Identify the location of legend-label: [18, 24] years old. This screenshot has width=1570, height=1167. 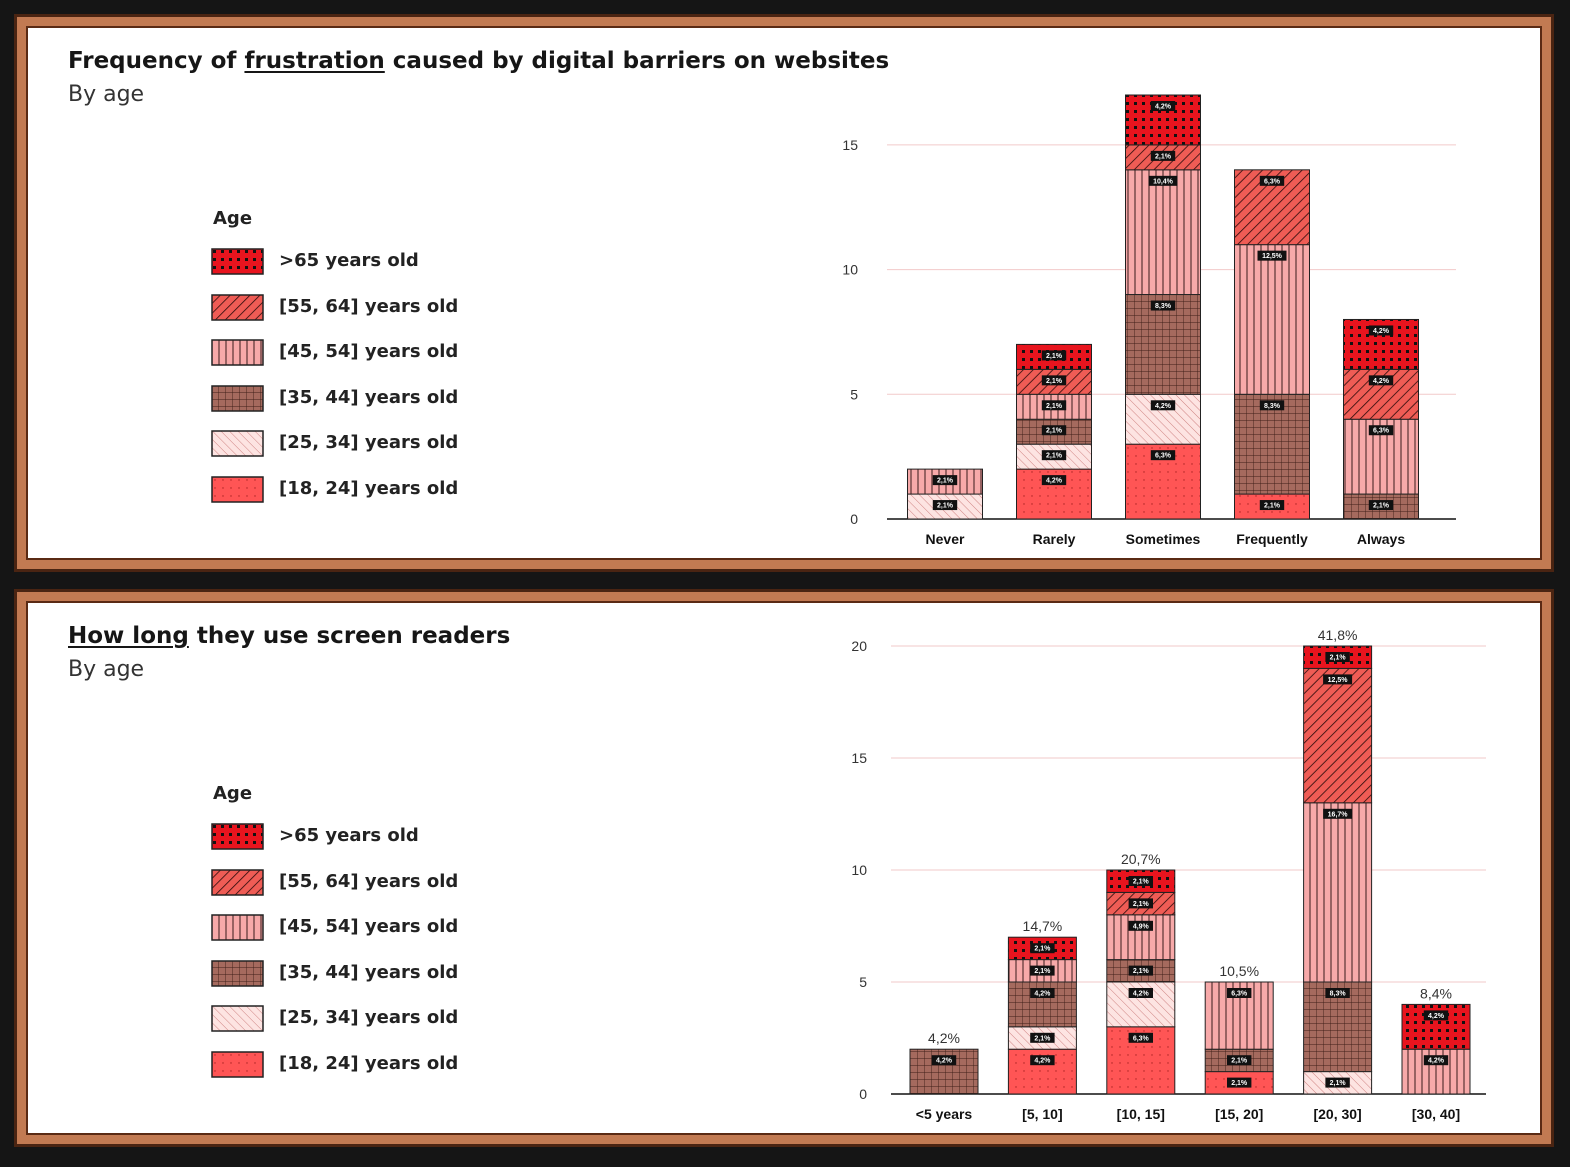
(369, 1063).